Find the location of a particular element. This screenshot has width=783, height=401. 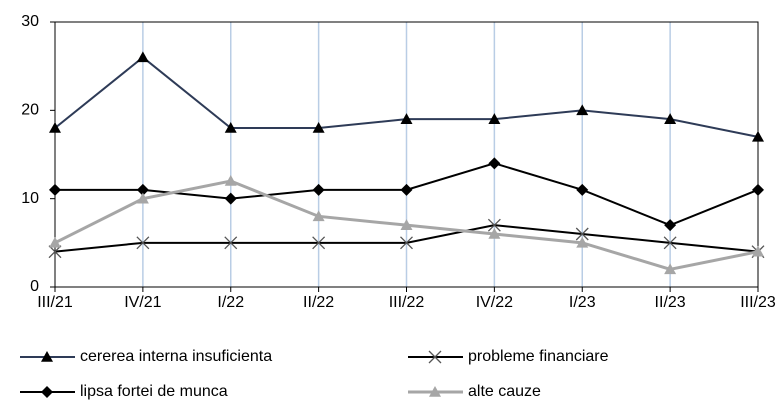

legend-label: cererea interna insuficienta is located at coordinates (176, 356).